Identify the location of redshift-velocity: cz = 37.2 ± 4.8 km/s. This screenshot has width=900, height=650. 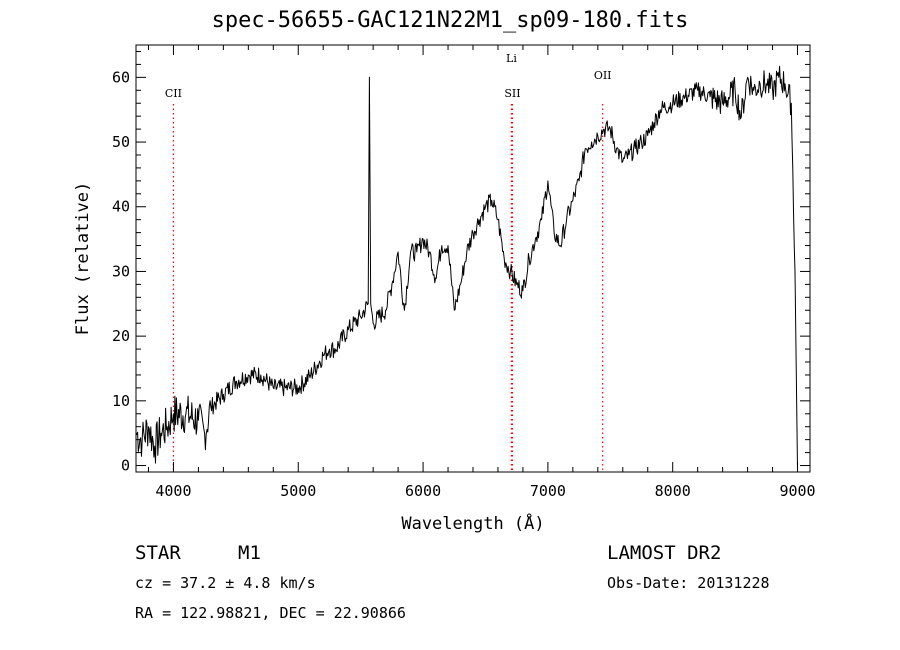
(225, 583).